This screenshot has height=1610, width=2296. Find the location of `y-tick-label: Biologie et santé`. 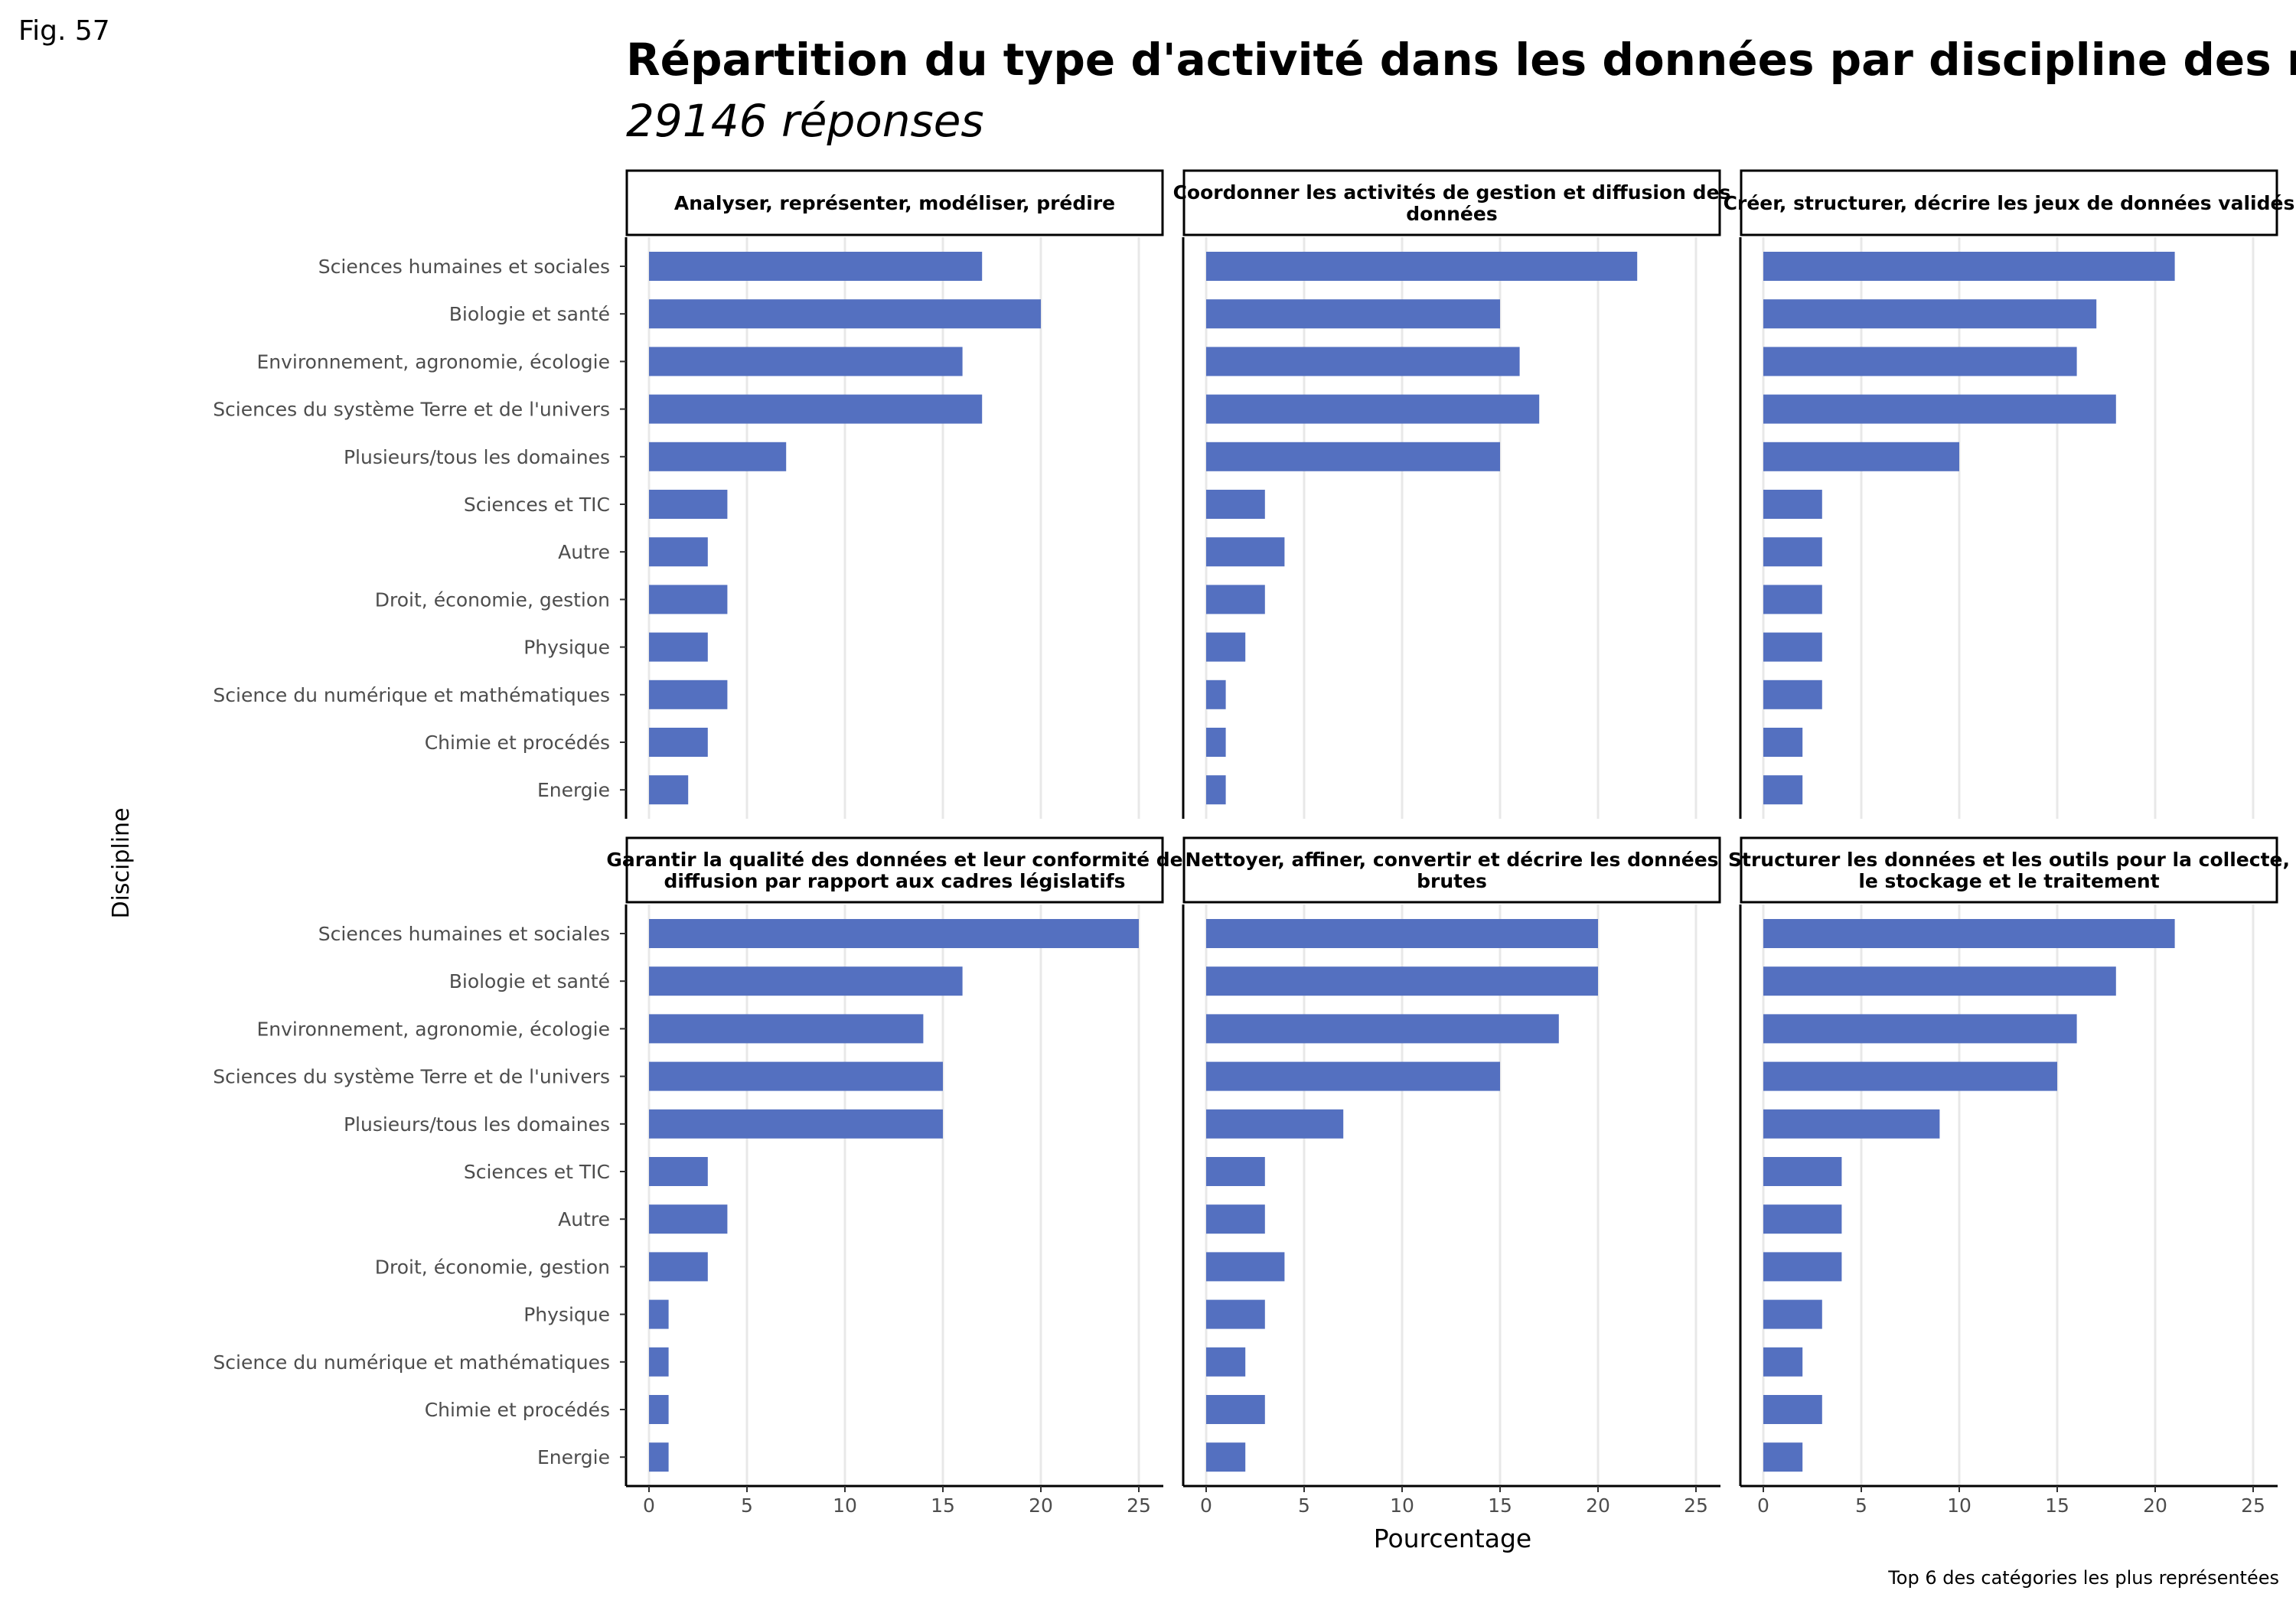

y-tick-label: Biologie et santé is located at coordinates (529, 981).